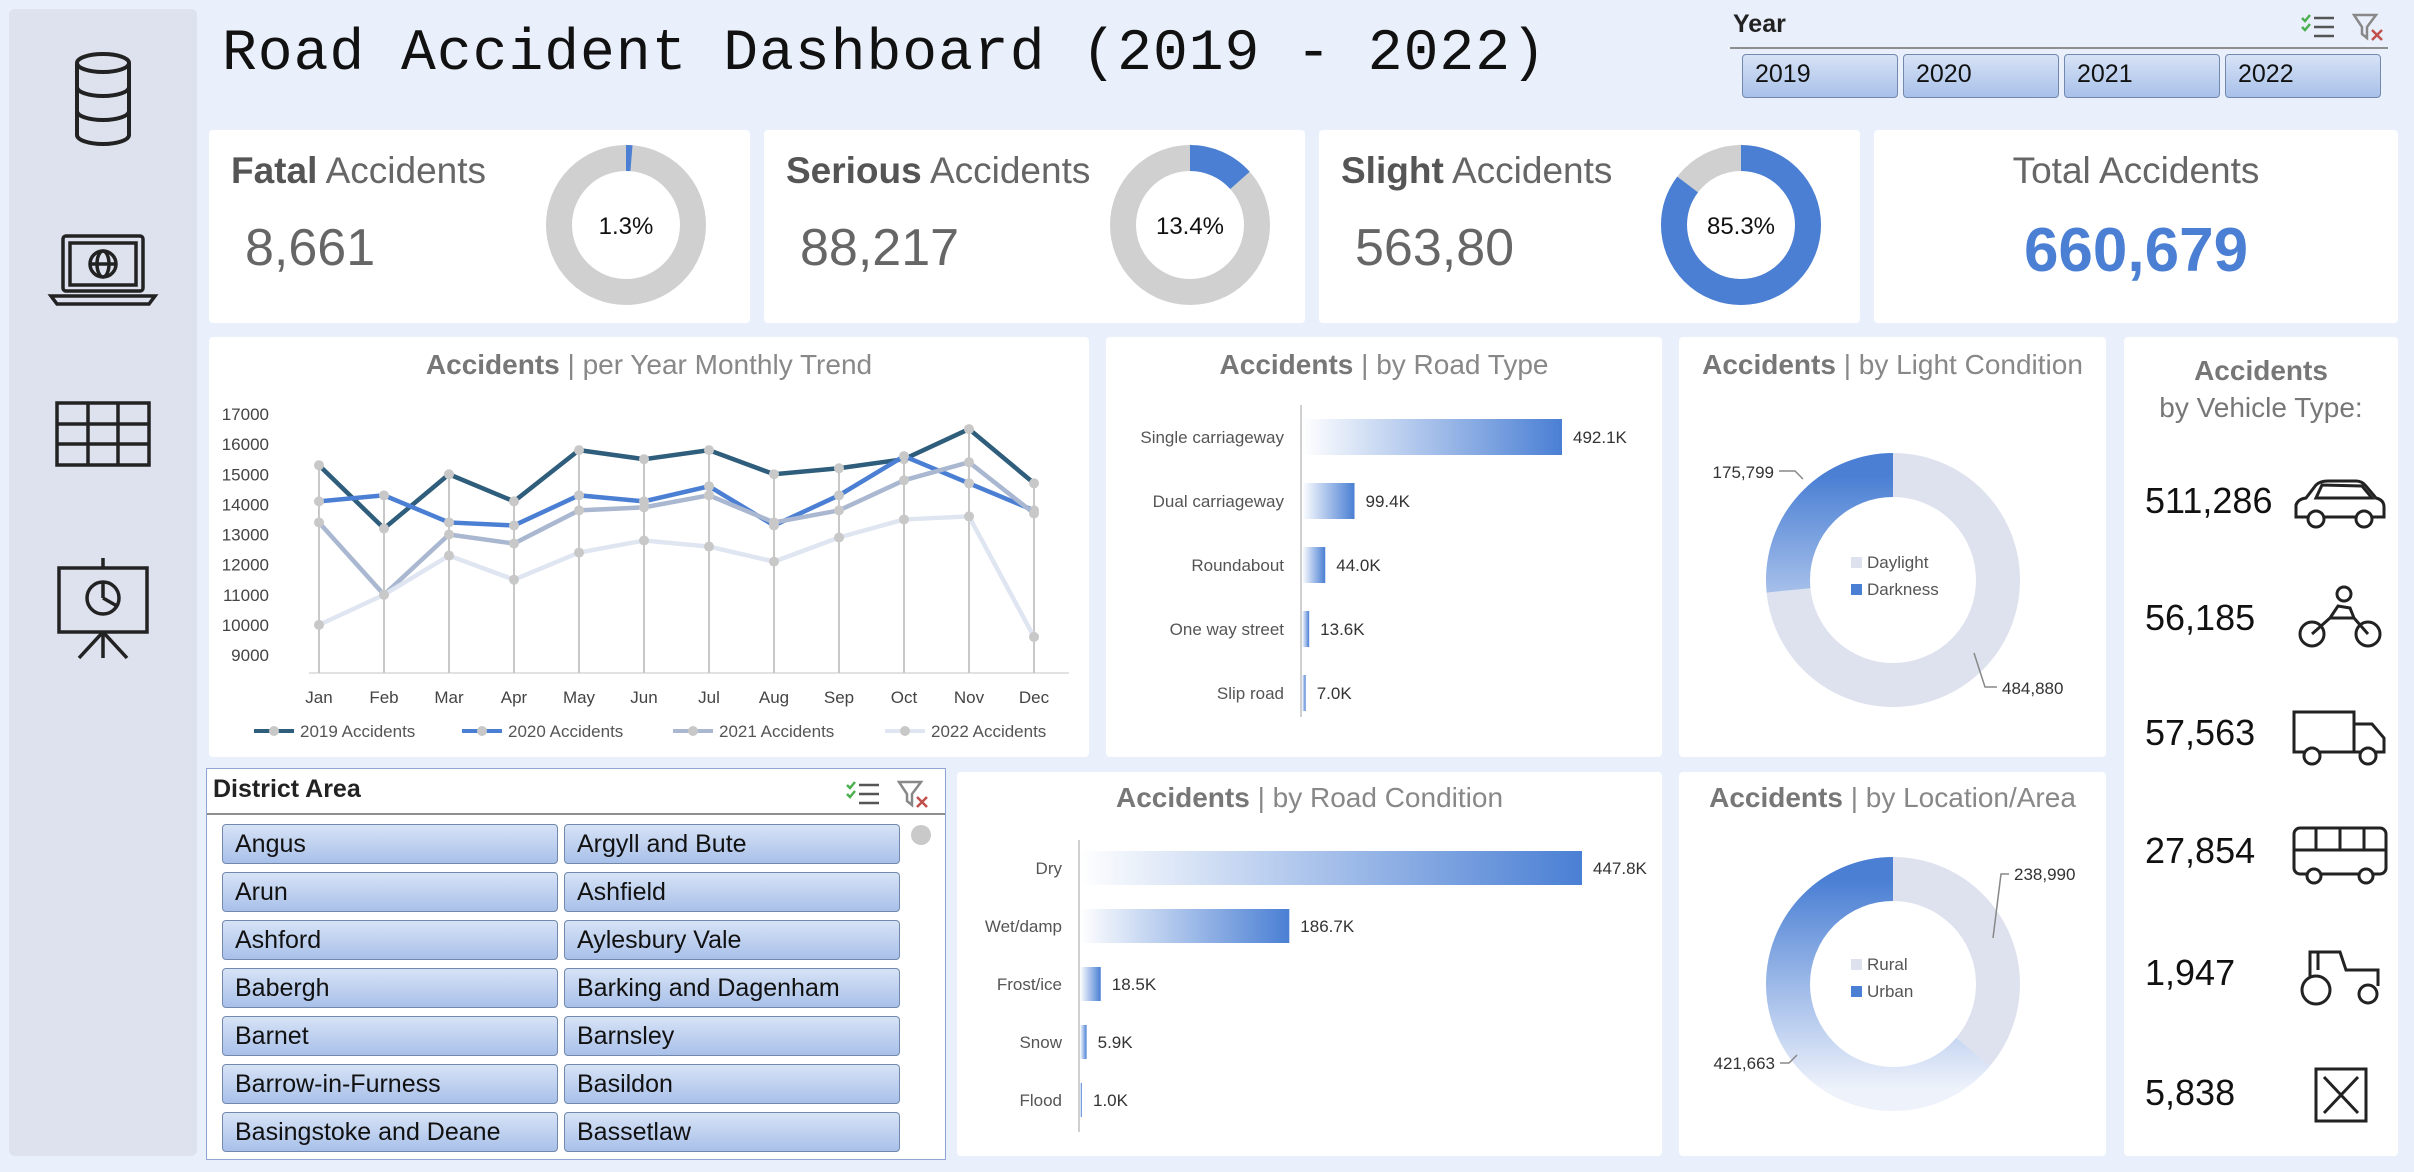 This screenshot has width=2414, height=1172. Describe the element at coordinates (776, 731) in the screenshot. I see `legend-label: 2021 Accidents` at that location.